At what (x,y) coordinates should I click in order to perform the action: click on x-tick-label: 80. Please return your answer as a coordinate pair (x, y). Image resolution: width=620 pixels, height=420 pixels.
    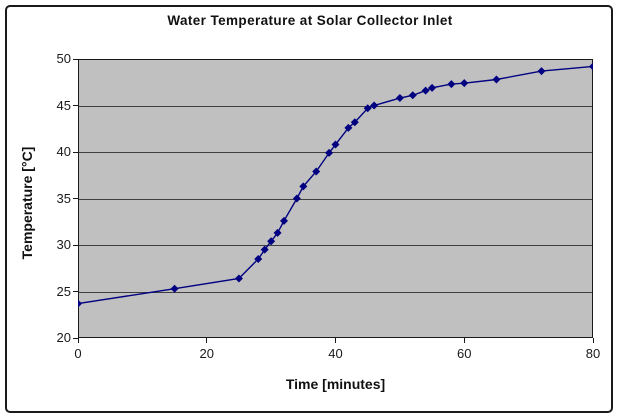
    Looking at the image, I should click on (593, 353).